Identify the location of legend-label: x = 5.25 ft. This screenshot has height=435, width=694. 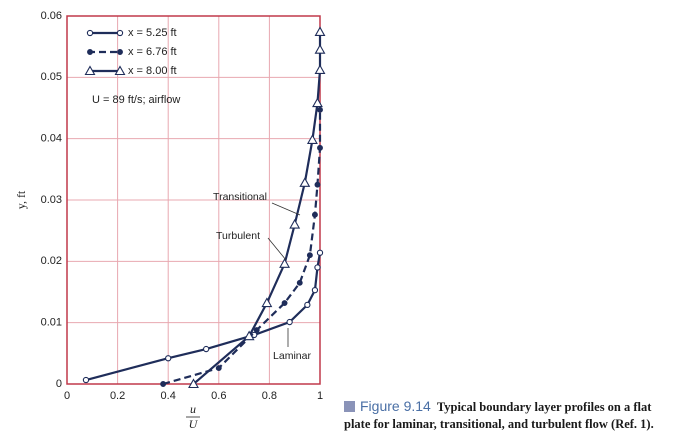
(152, 33).